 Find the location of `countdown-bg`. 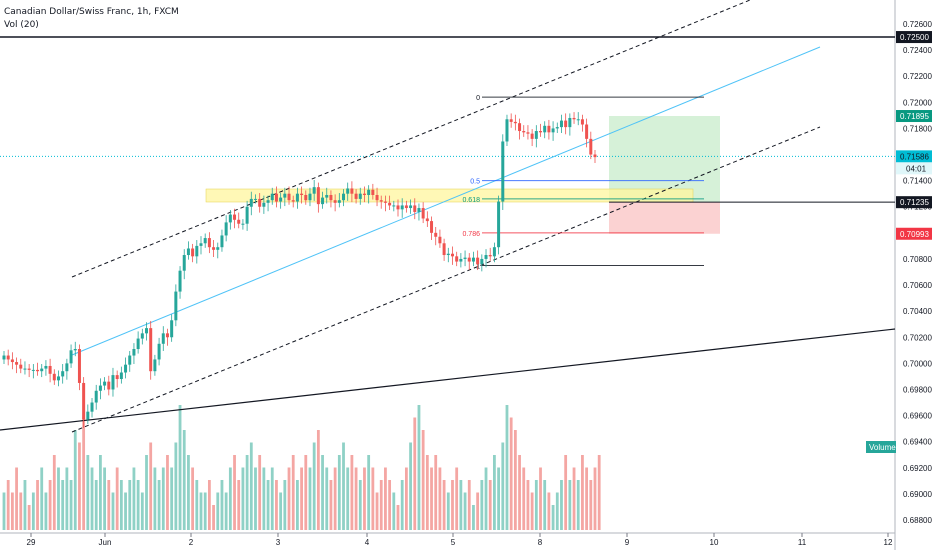

countdown-bg is located at coordinates (914, 168).